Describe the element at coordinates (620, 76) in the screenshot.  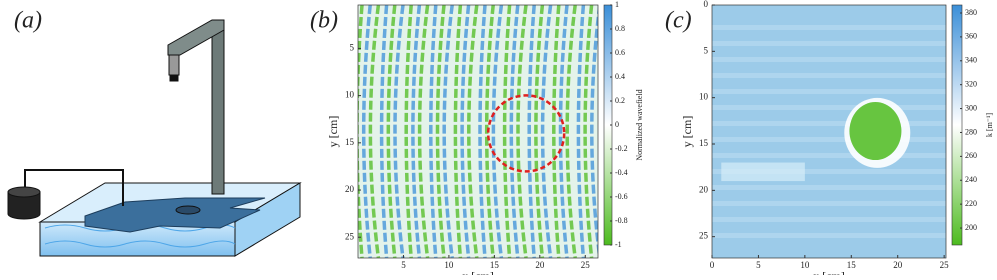
I see `colorbar-tick-label: 0.4` at that location.